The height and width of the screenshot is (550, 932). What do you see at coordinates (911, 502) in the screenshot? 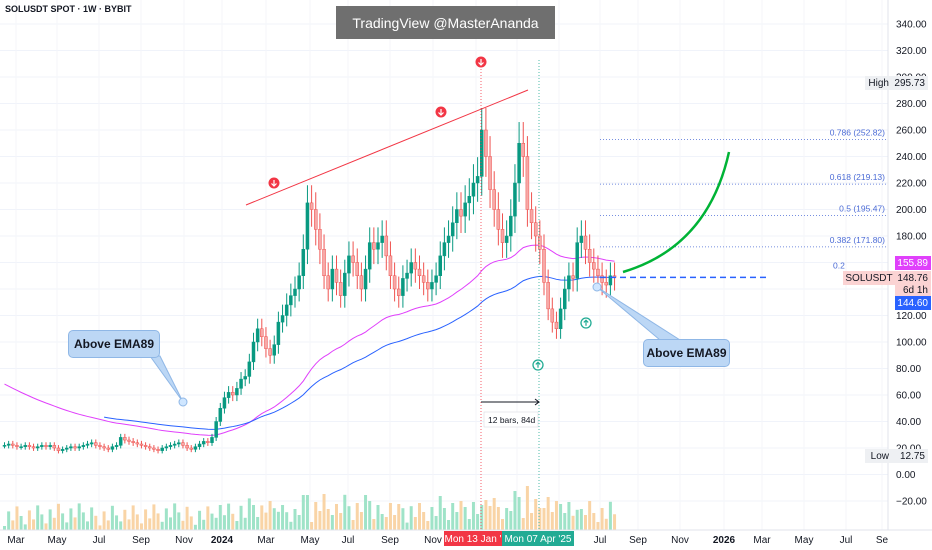
I see `y-tick-label: −20.00` at bounding box center [911, 502].